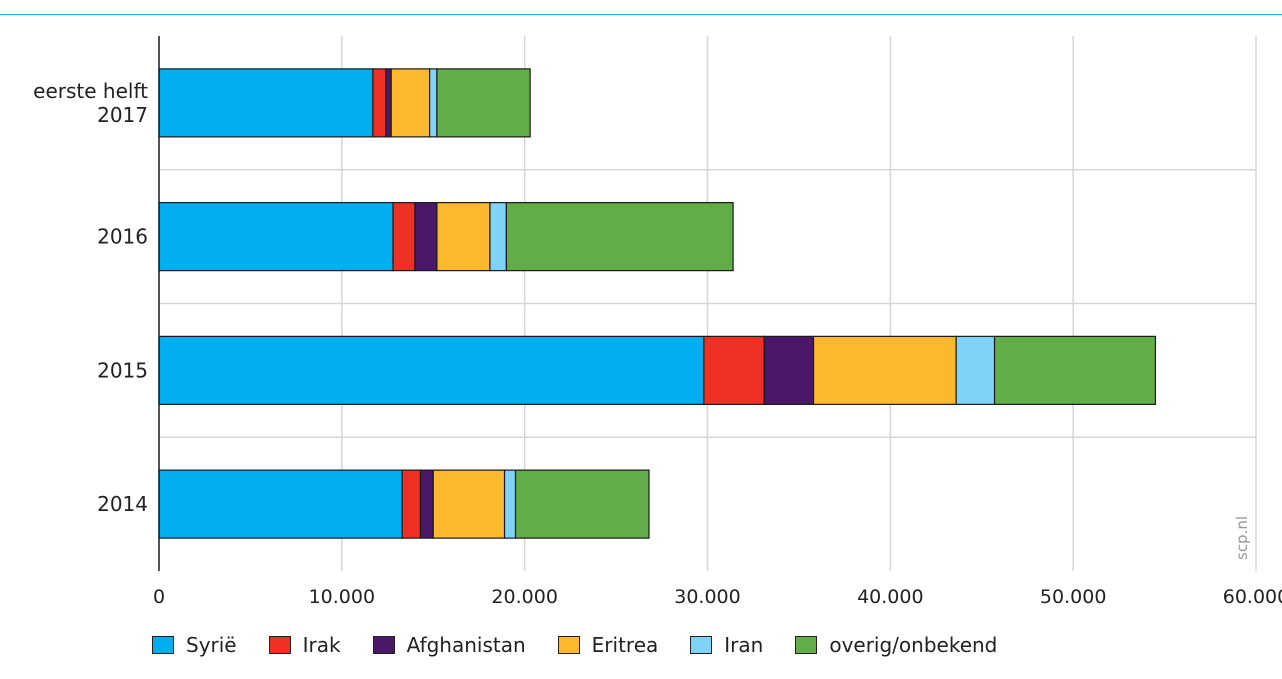 This screenshot has width=1282, height=679. I want to click on legend-item: Afghanistan, so click(449, 645).